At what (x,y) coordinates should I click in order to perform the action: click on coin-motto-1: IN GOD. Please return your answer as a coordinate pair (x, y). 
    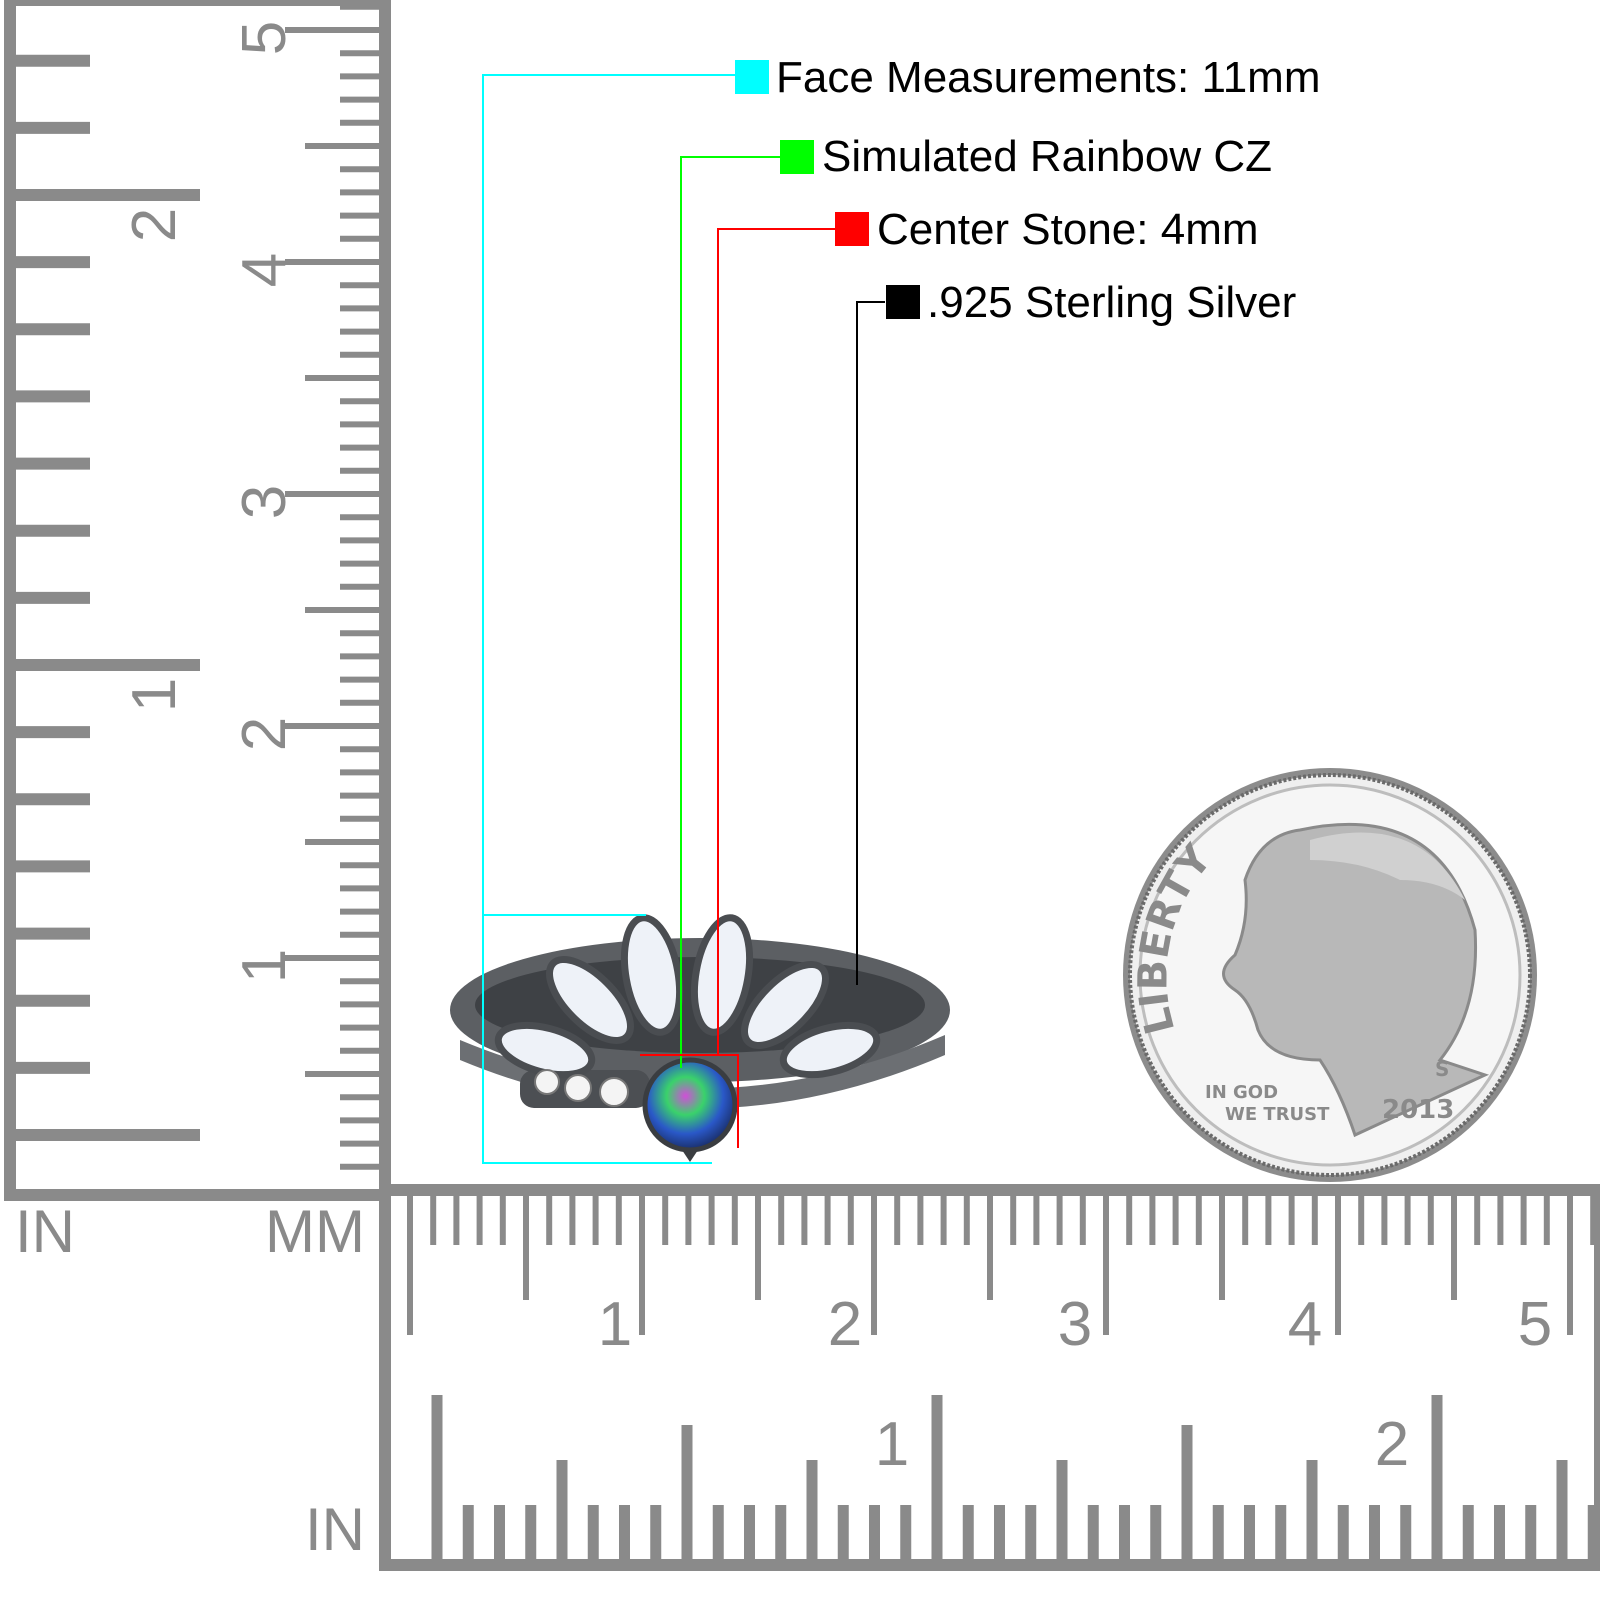
    Looking at the image, I should click on (1241, 1092).